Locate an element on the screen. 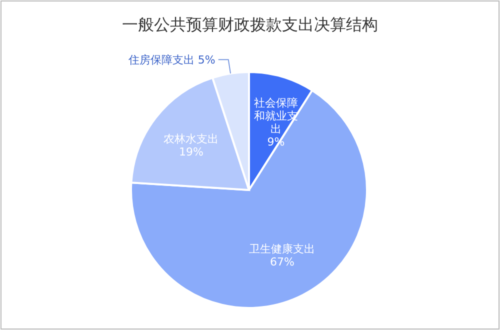  chart-title: 一般公共预算财政拨款支出决算结构 is located at coordinates (250, 24).